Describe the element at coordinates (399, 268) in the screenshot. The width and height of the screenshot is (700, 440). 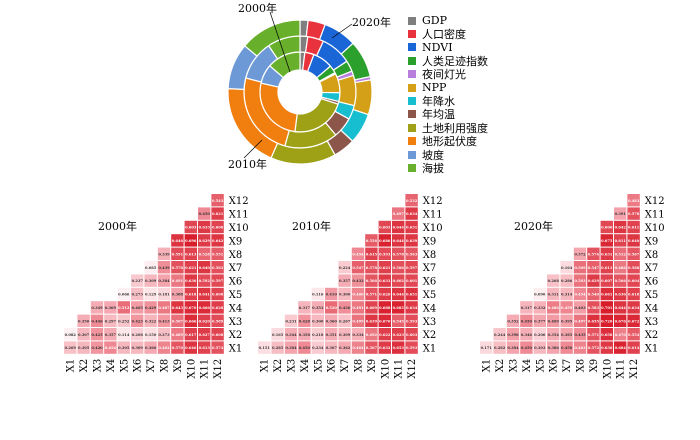
I see `cell-value: 0.586` at that location.